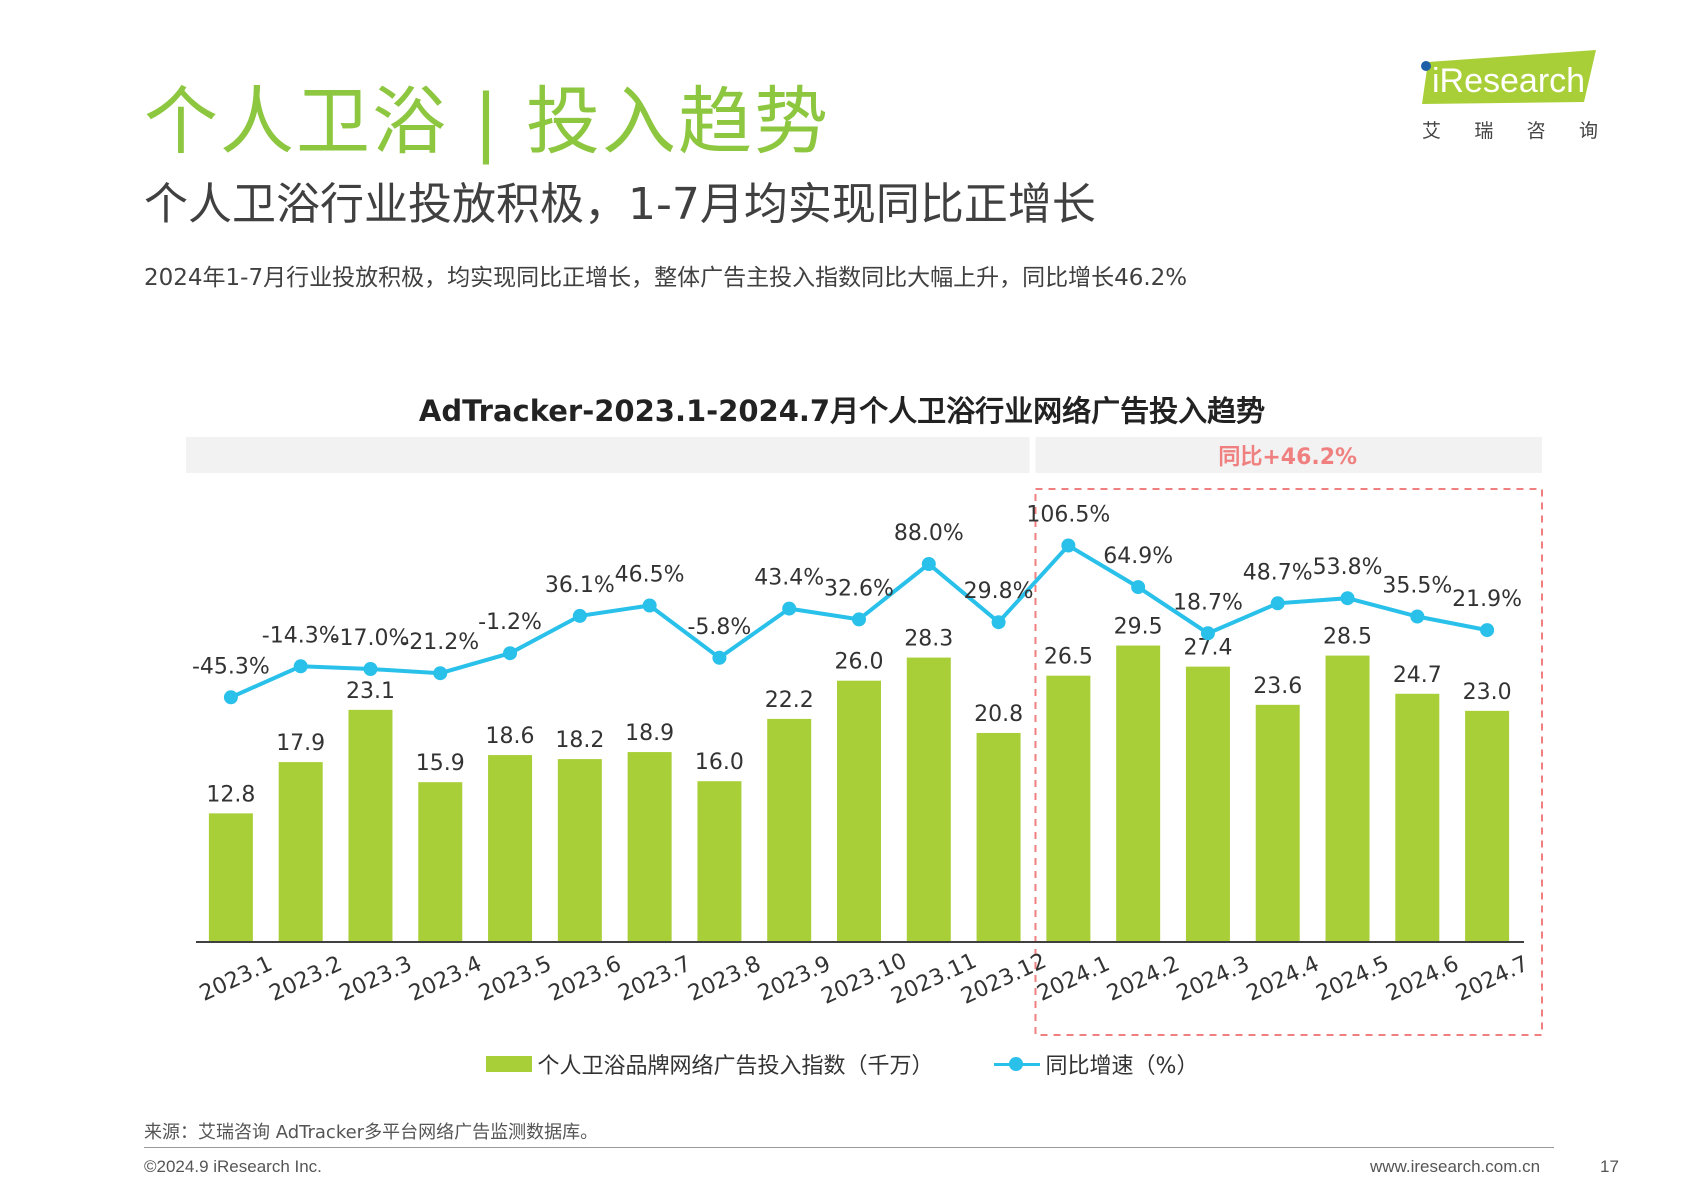 The width and height of the screenshot is (1684, 1190). What do you see at coordinates (1073, 979) in the screenshot?
I see `x-tick-label: 2024.1` at bounding box center [1073, 979].